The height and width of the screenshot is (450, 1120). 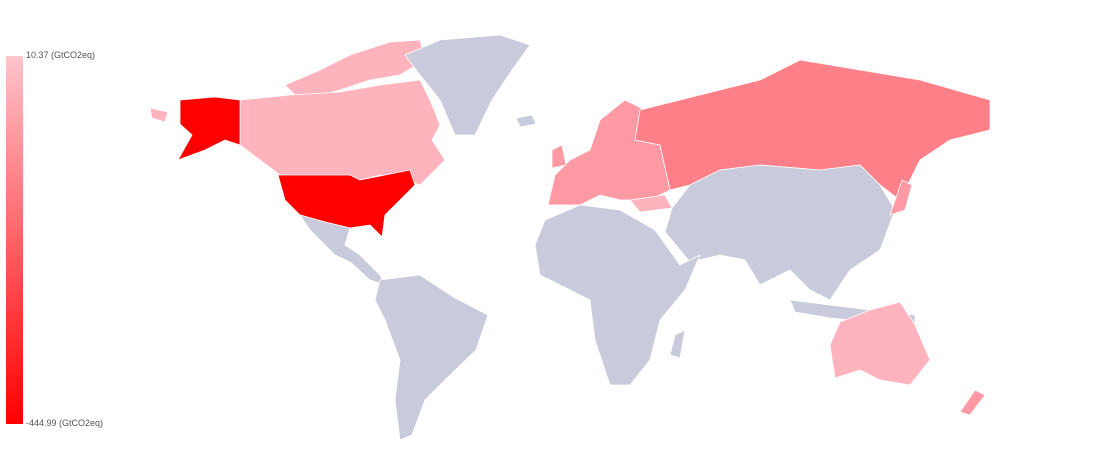 What do you see at coordinates (617, 295) in the screenshot?
I see `region-africa` at bounding box center [617, 295].